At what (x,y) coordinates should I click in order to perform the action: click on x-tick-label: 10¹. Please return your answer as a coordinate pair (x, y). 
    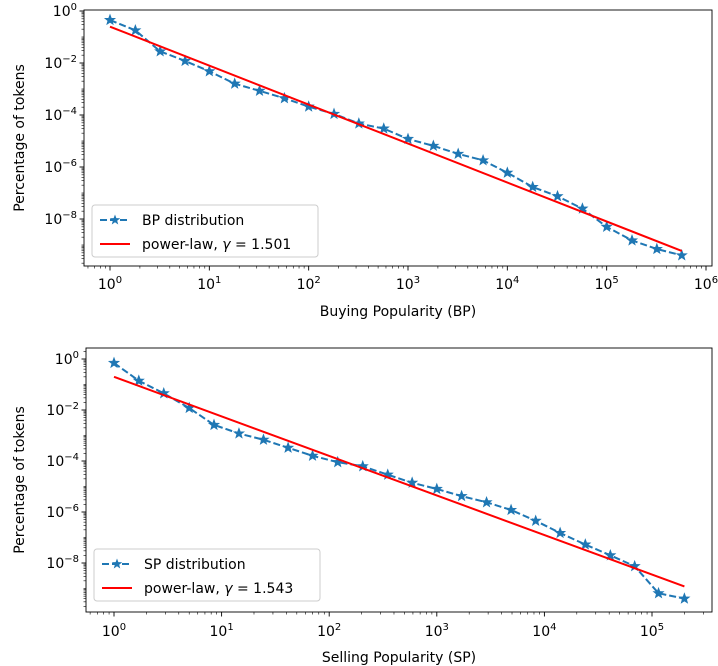
    Looking at the image, I should click on (221, 631).